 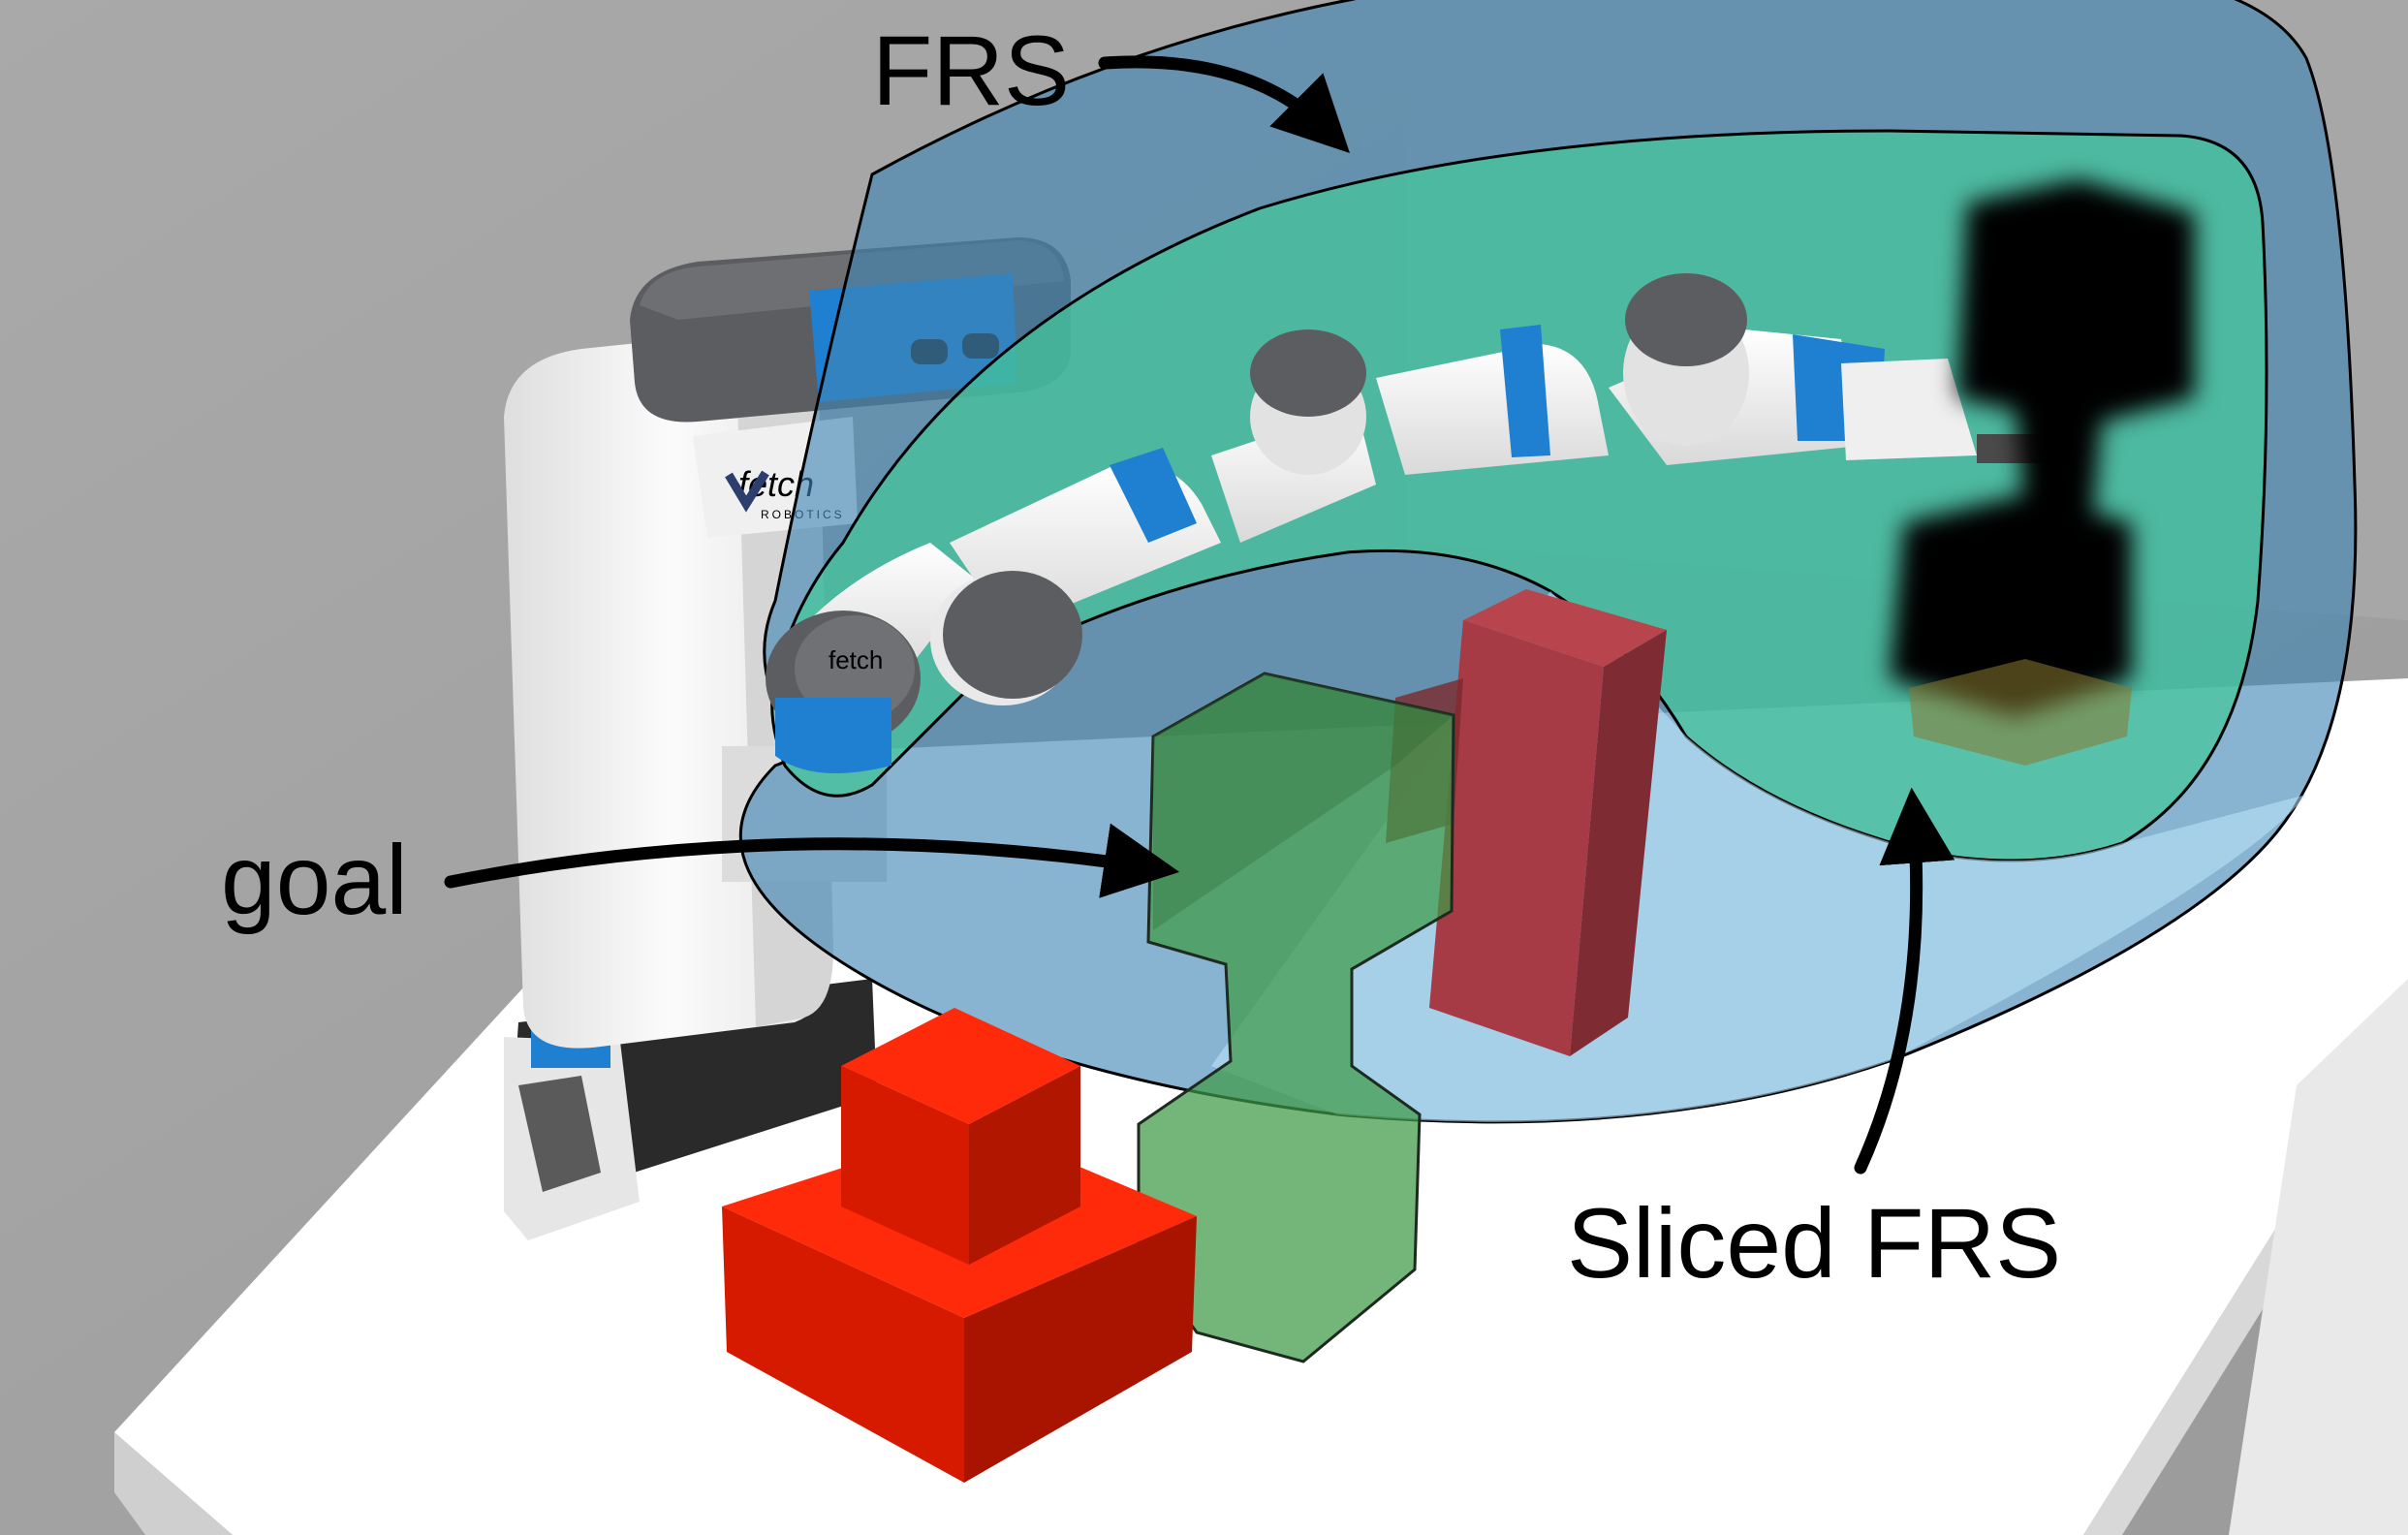 I want to click on robot-base-shadow, so click(x=559, y=1134).